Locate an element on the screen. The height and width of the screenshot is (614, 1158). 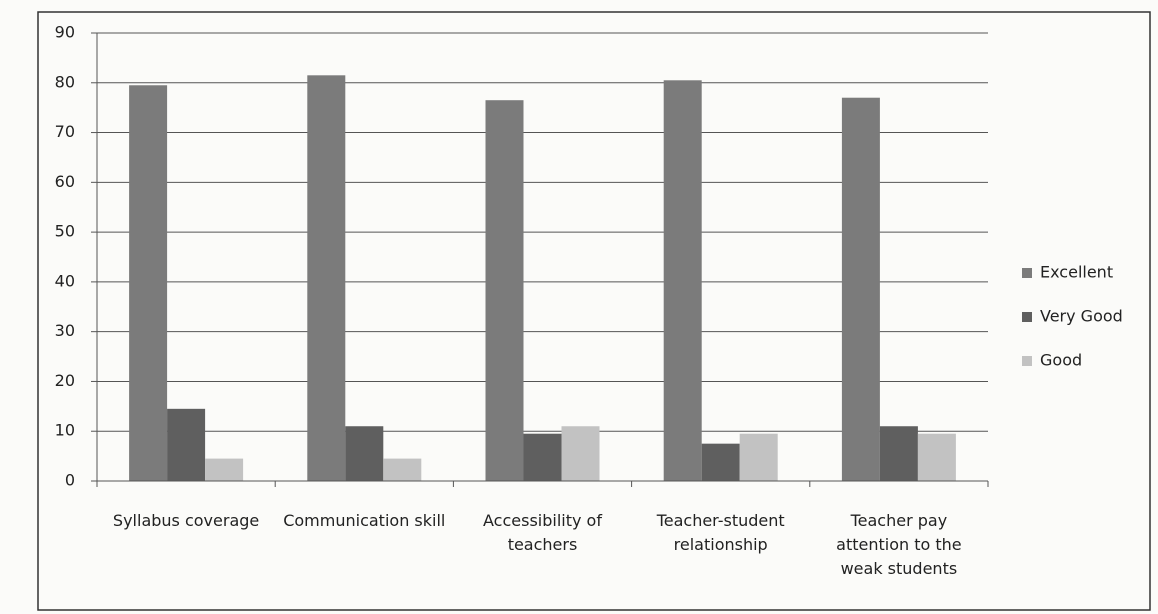
legend-label: Very Good is located at coordinates (1081, 316).